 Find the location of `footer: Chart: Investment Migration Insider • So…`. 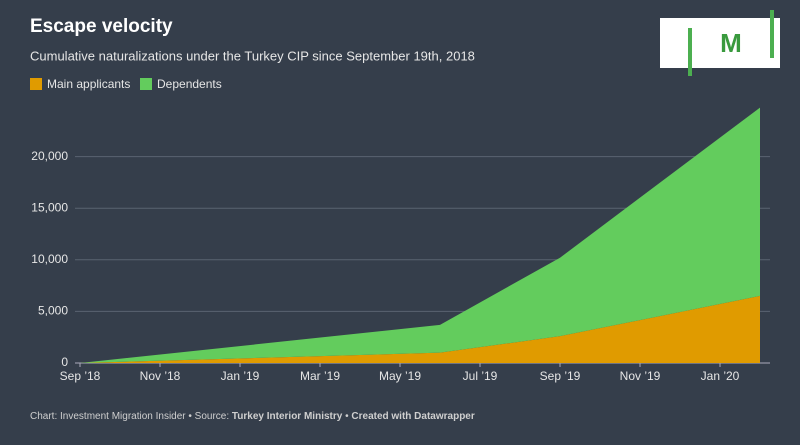

footer: Chart: Investment Migration Insider • So… is located at coordinates (252, 416).